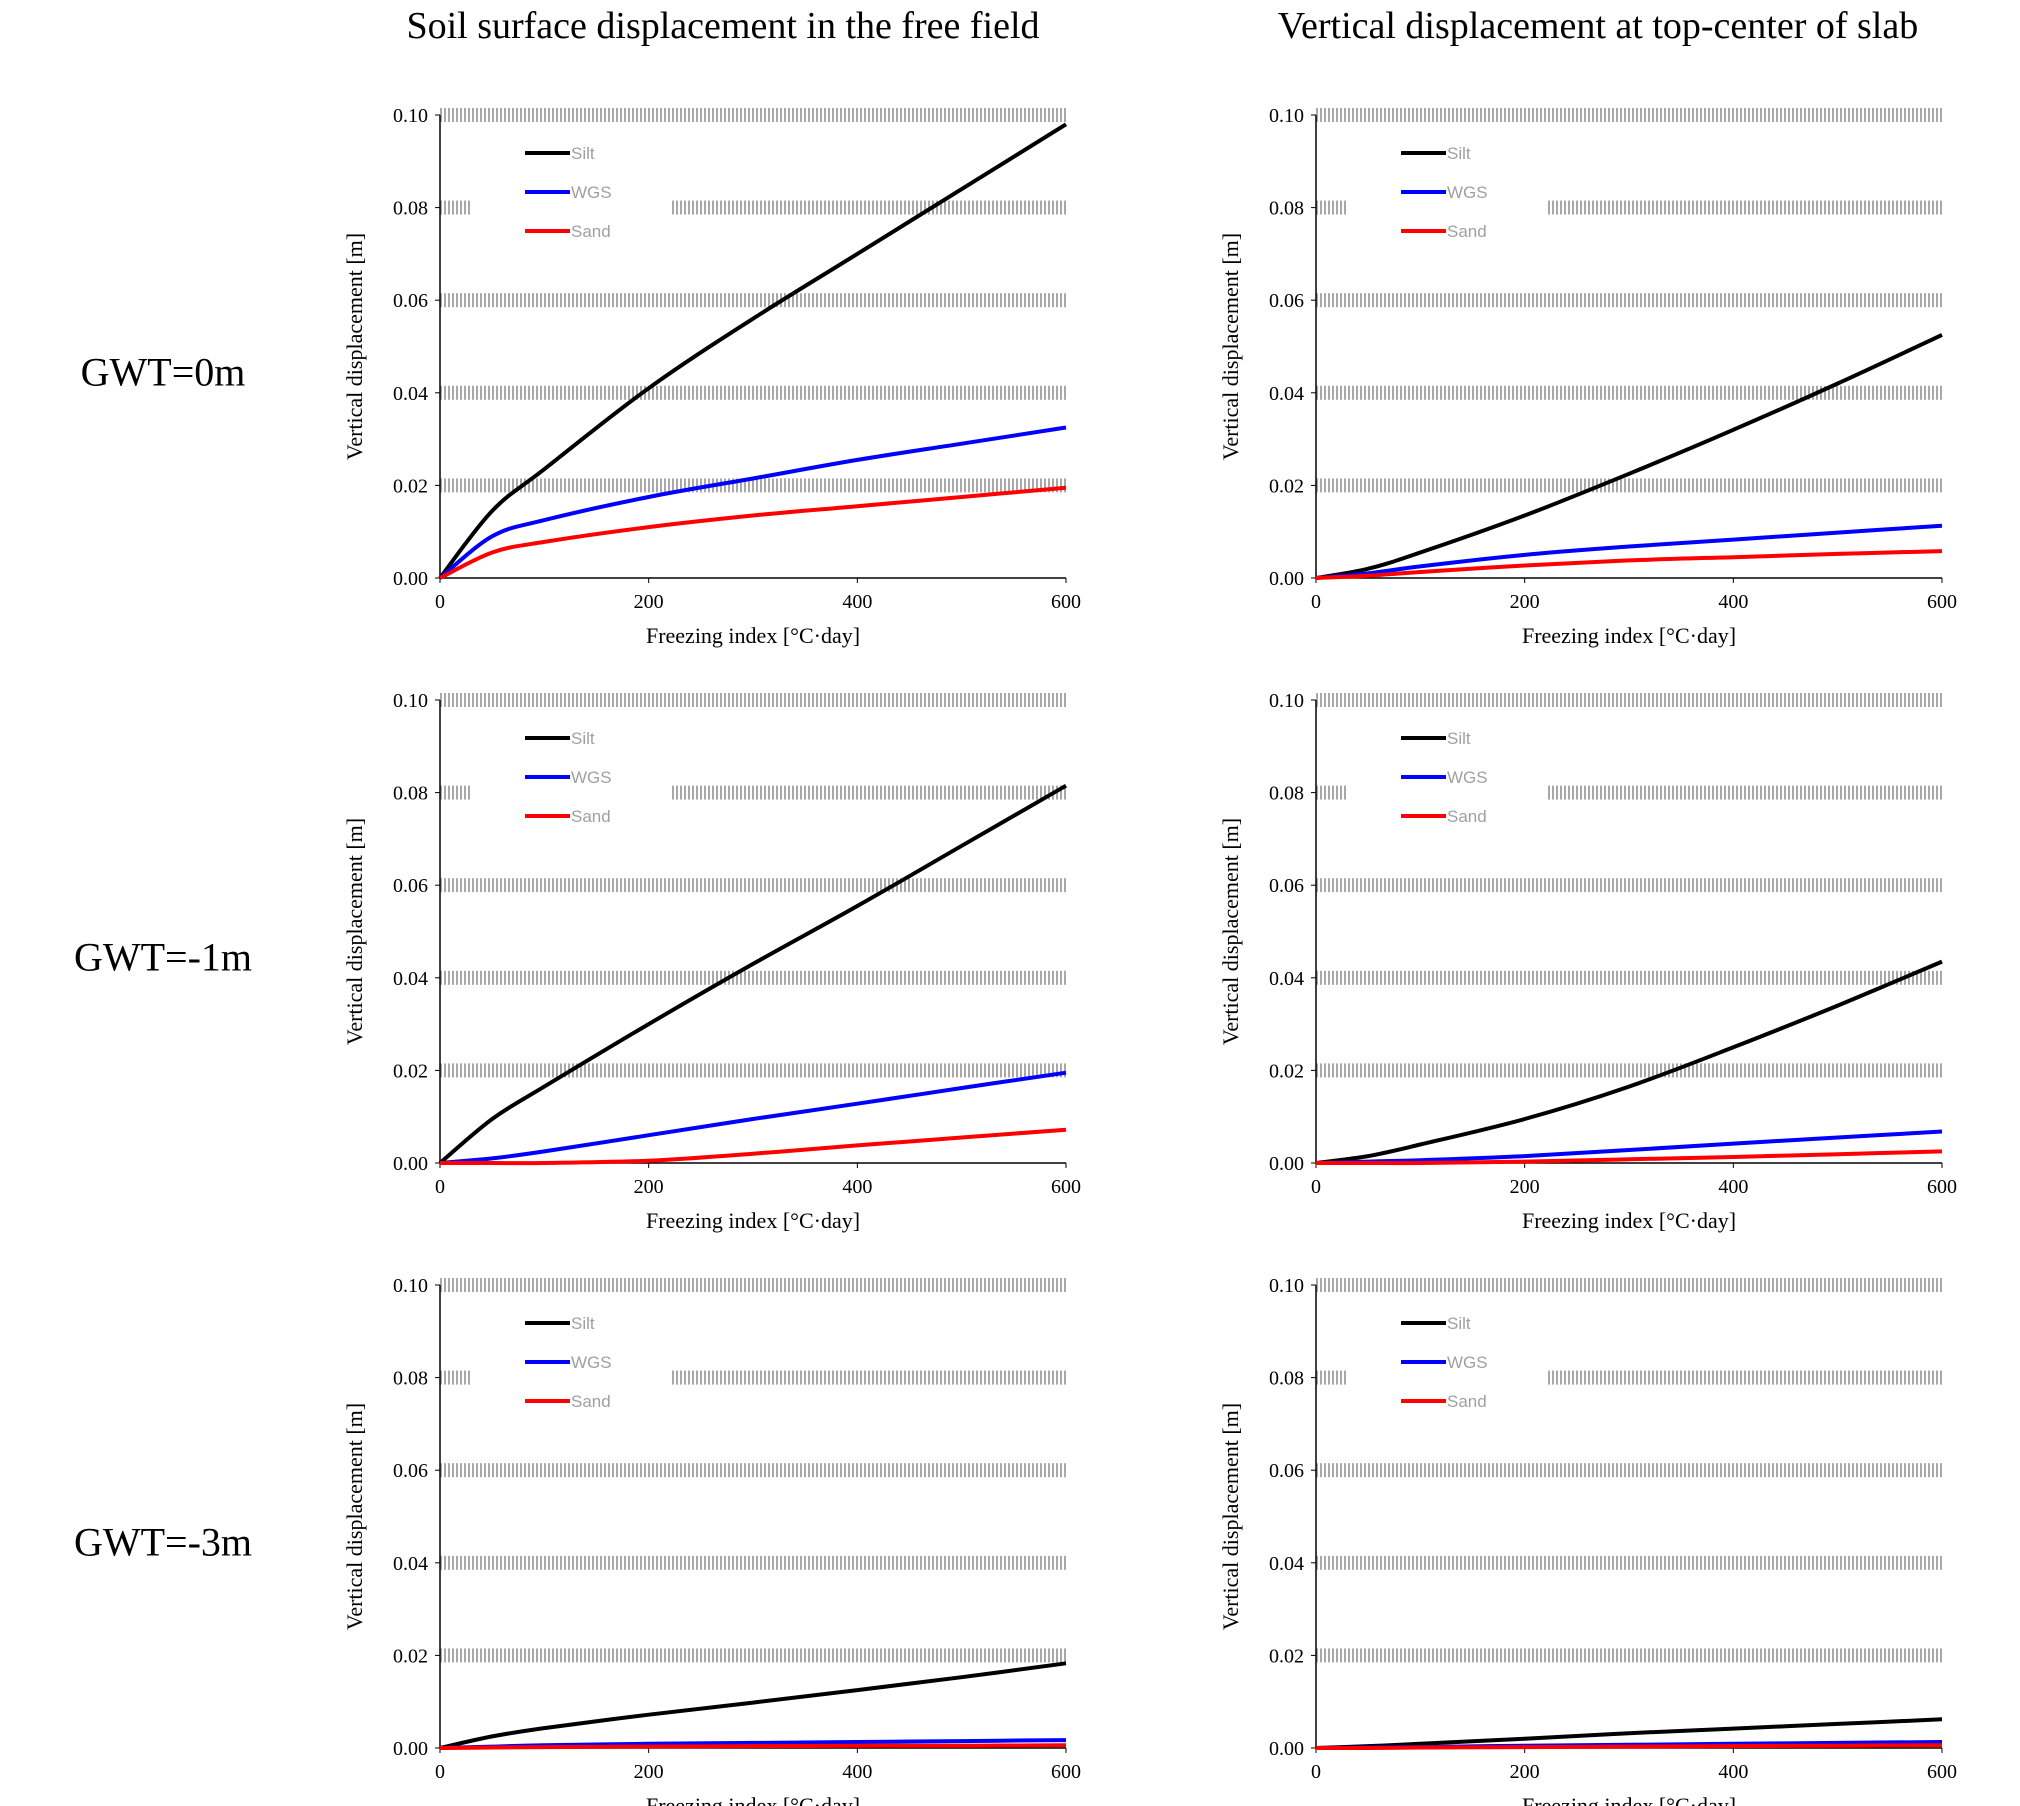 The image size is (2020, 1806). What do you see at coordinates (163, 957) in the screenshot?
I see `row-label-gwt-minus-1: GWT=-1m` at bounding box center [163, 957].